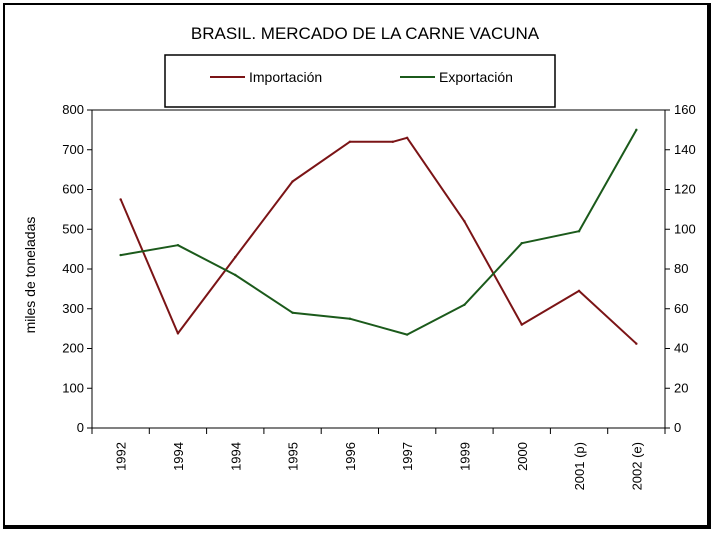 This screenshot has width=720, height=540. Describe the element at coordinates (73, 228) in the screenshot. I see `left-tick-label: 500` at that location.